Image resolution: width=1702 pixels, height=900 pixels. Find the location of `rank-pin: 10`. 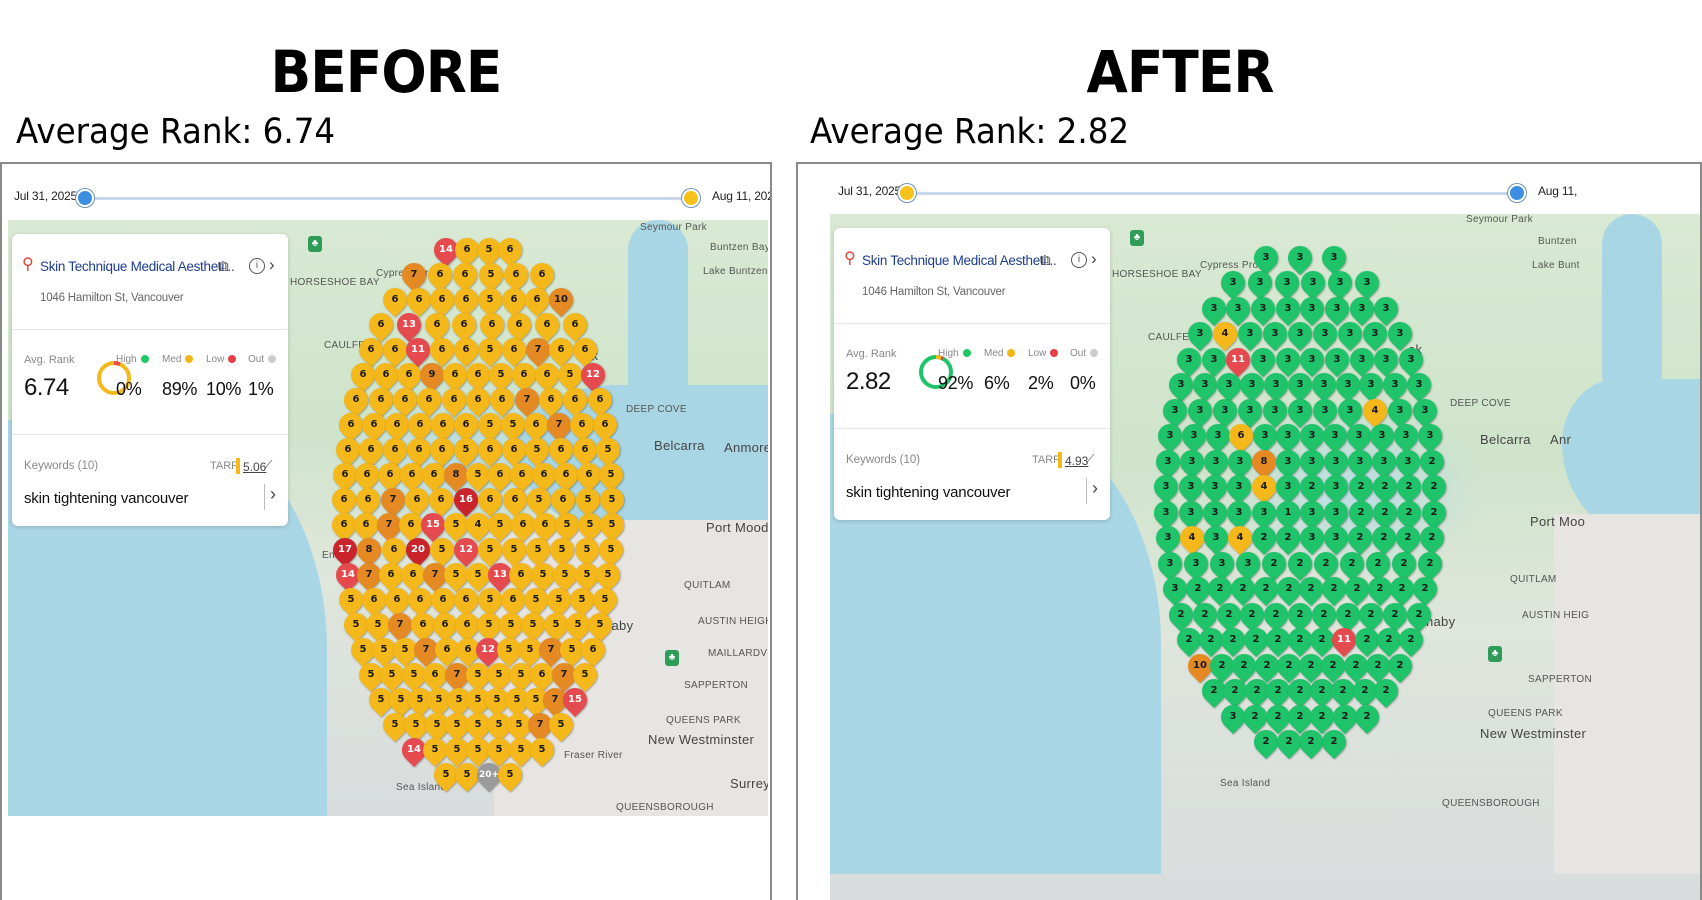

rank-pin: 10 is located at coordinates (560, 299).